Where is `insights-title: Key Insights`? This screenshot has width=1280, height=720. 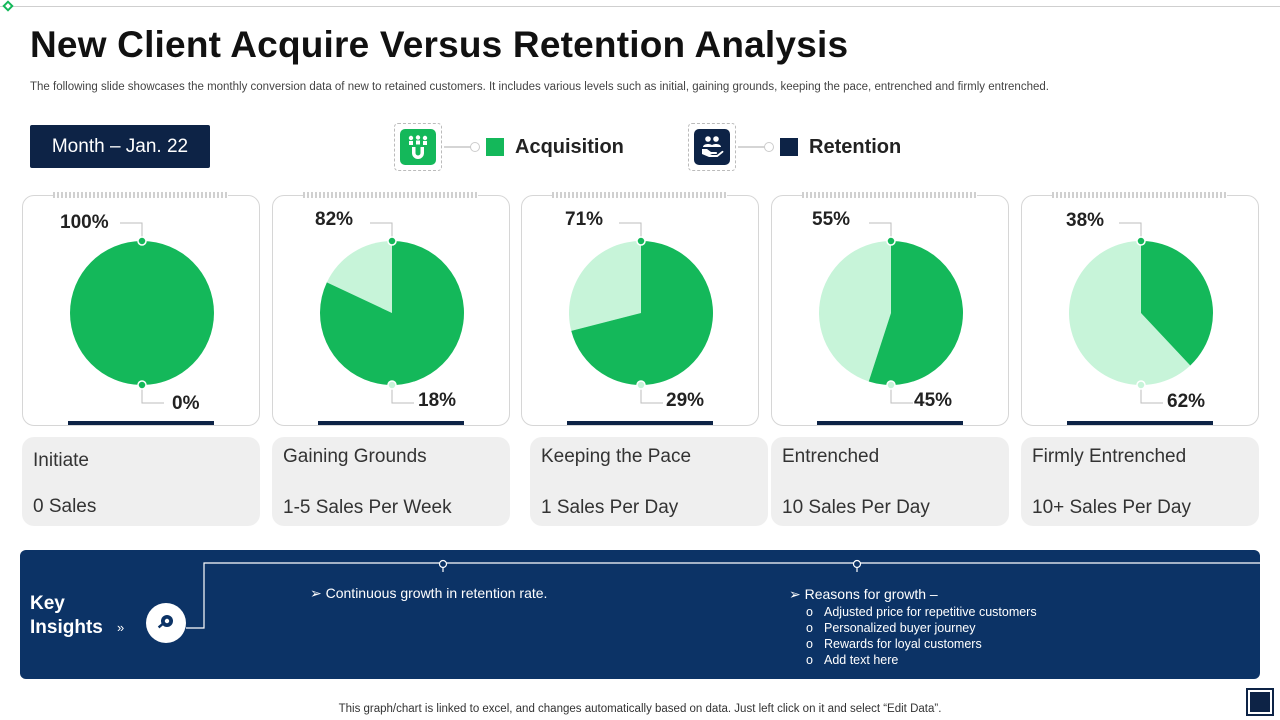 insights-title: Key Insights is located at coordinates (66, 616).